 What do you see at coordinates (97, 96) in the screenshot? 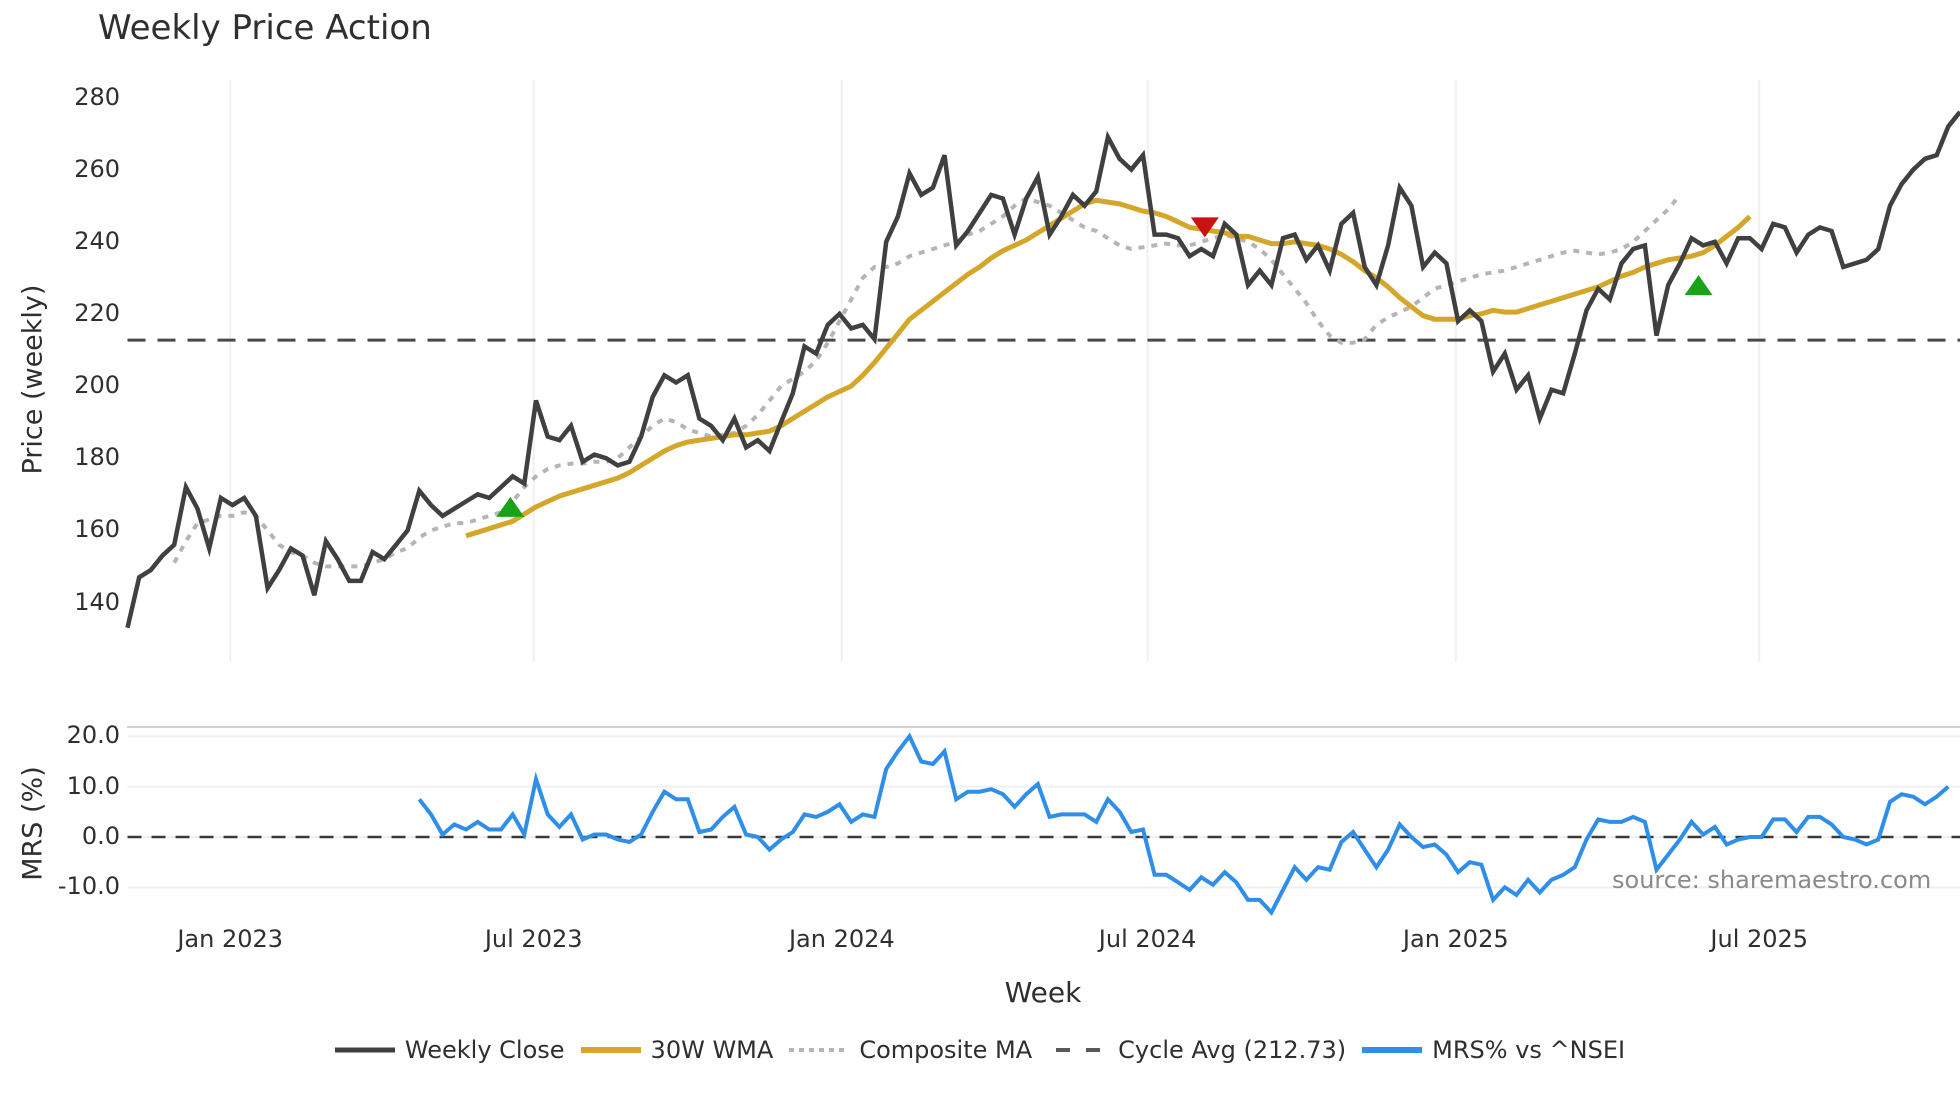
I see `price-tick-label: 280` at bounding box center [97, 96].